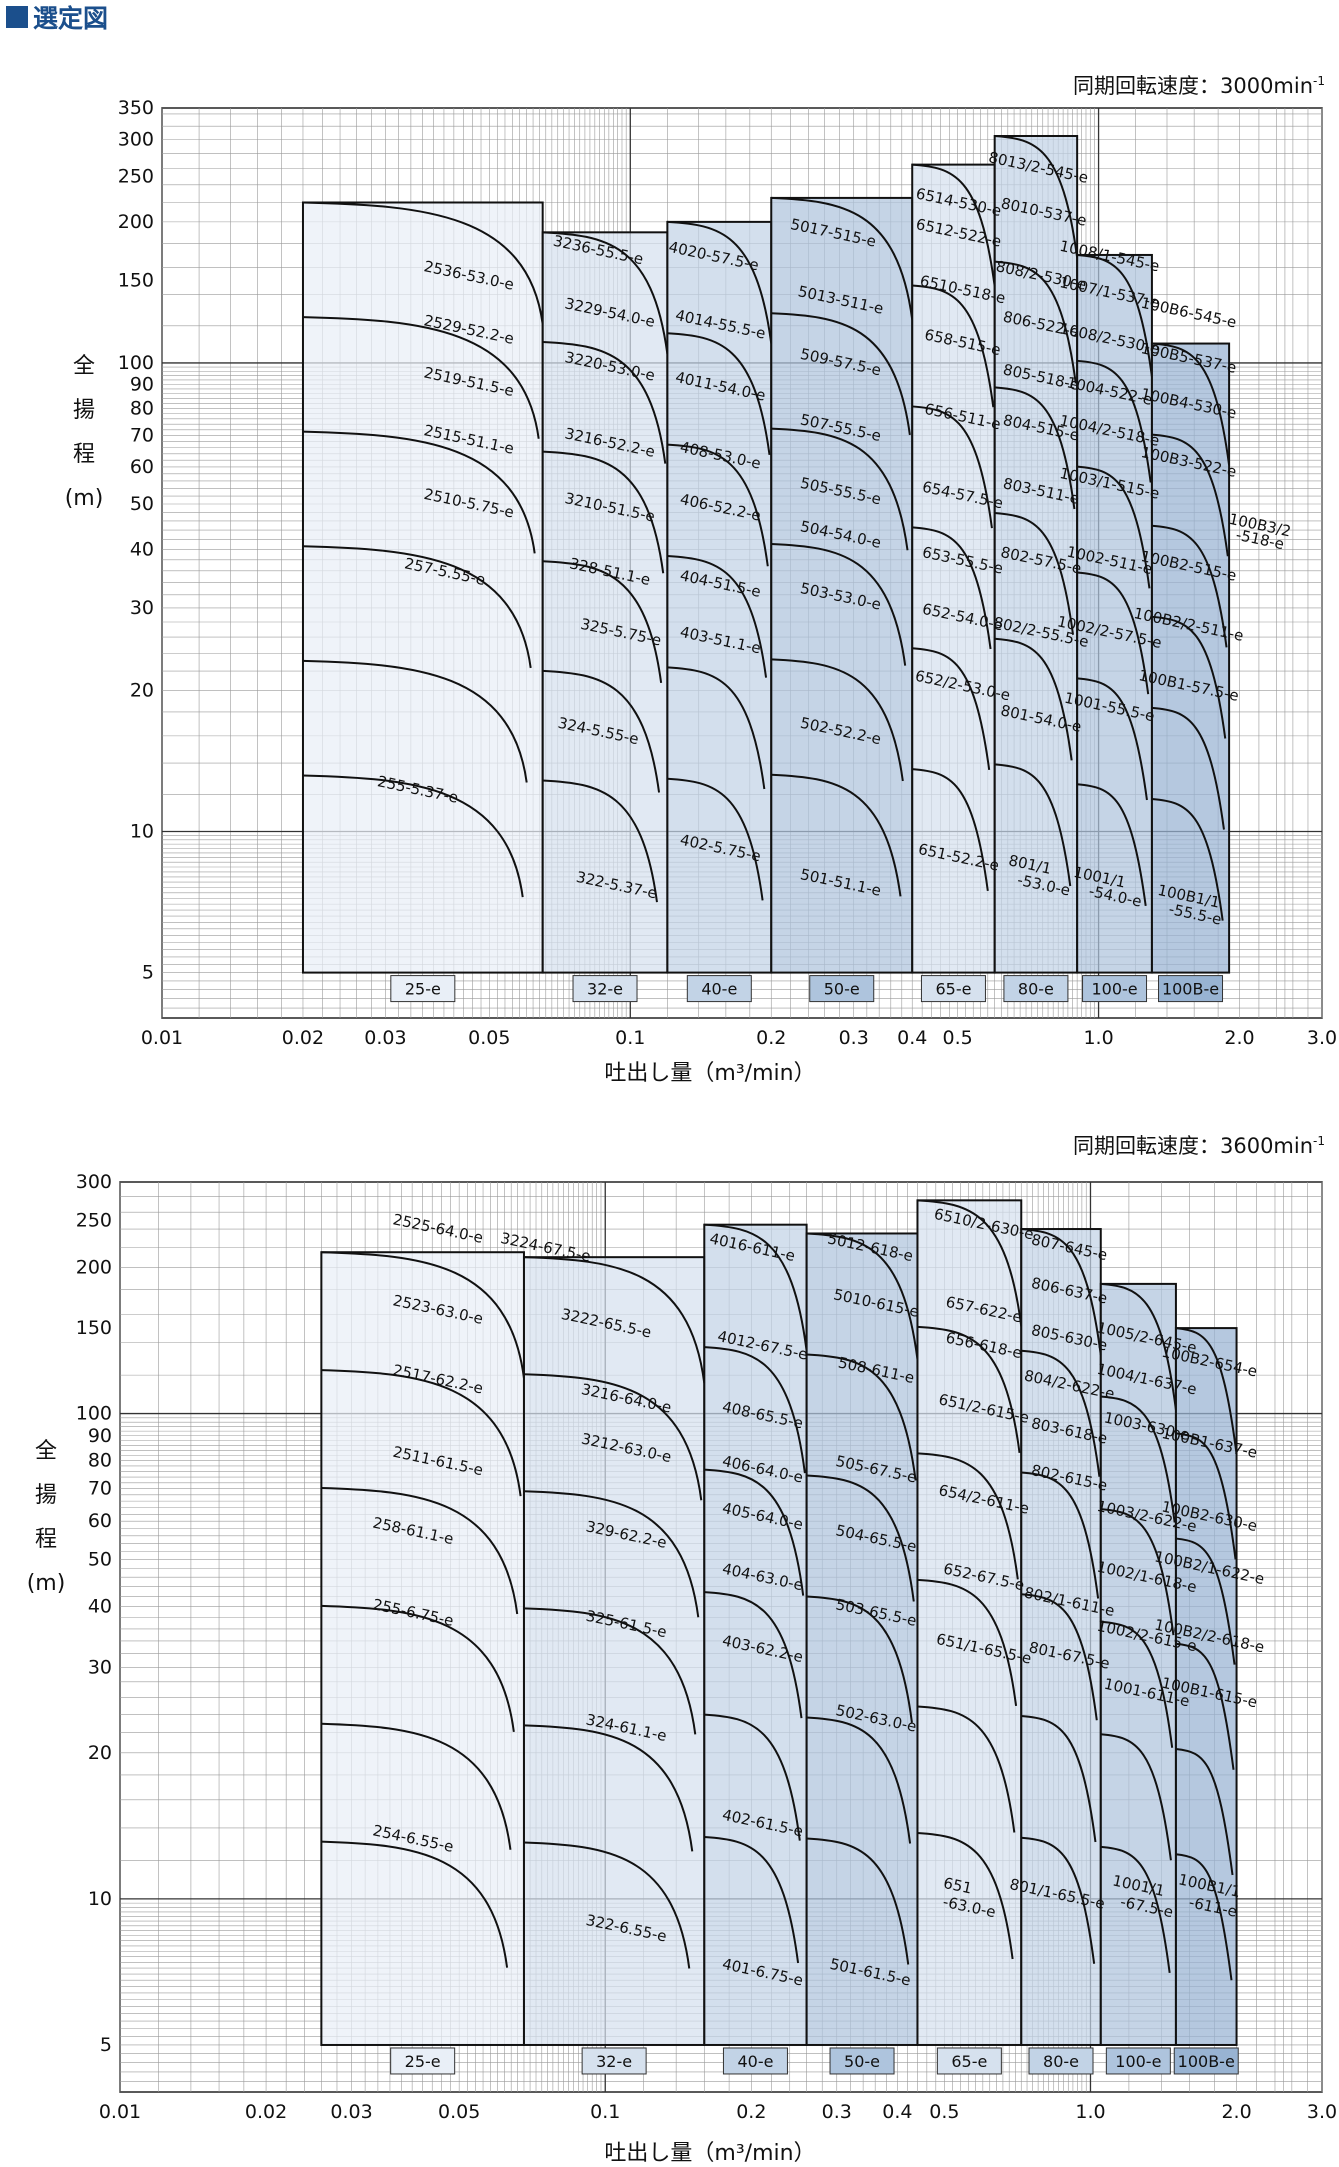 The width and height of the screenshot is (1339, 2167). What do you see at coordinates (751, 2112) in the screenshot?
I see `x-tick-label: 0.2` at bounding box center [751, 2112].